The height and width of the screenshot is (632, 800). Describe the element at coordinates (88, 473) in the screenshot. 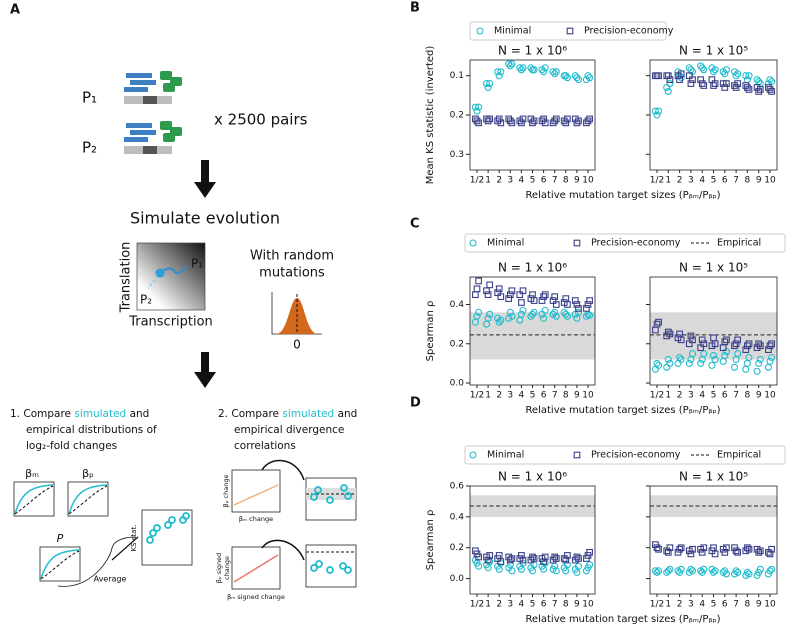

I see `mini-label: βₚ` at that location.